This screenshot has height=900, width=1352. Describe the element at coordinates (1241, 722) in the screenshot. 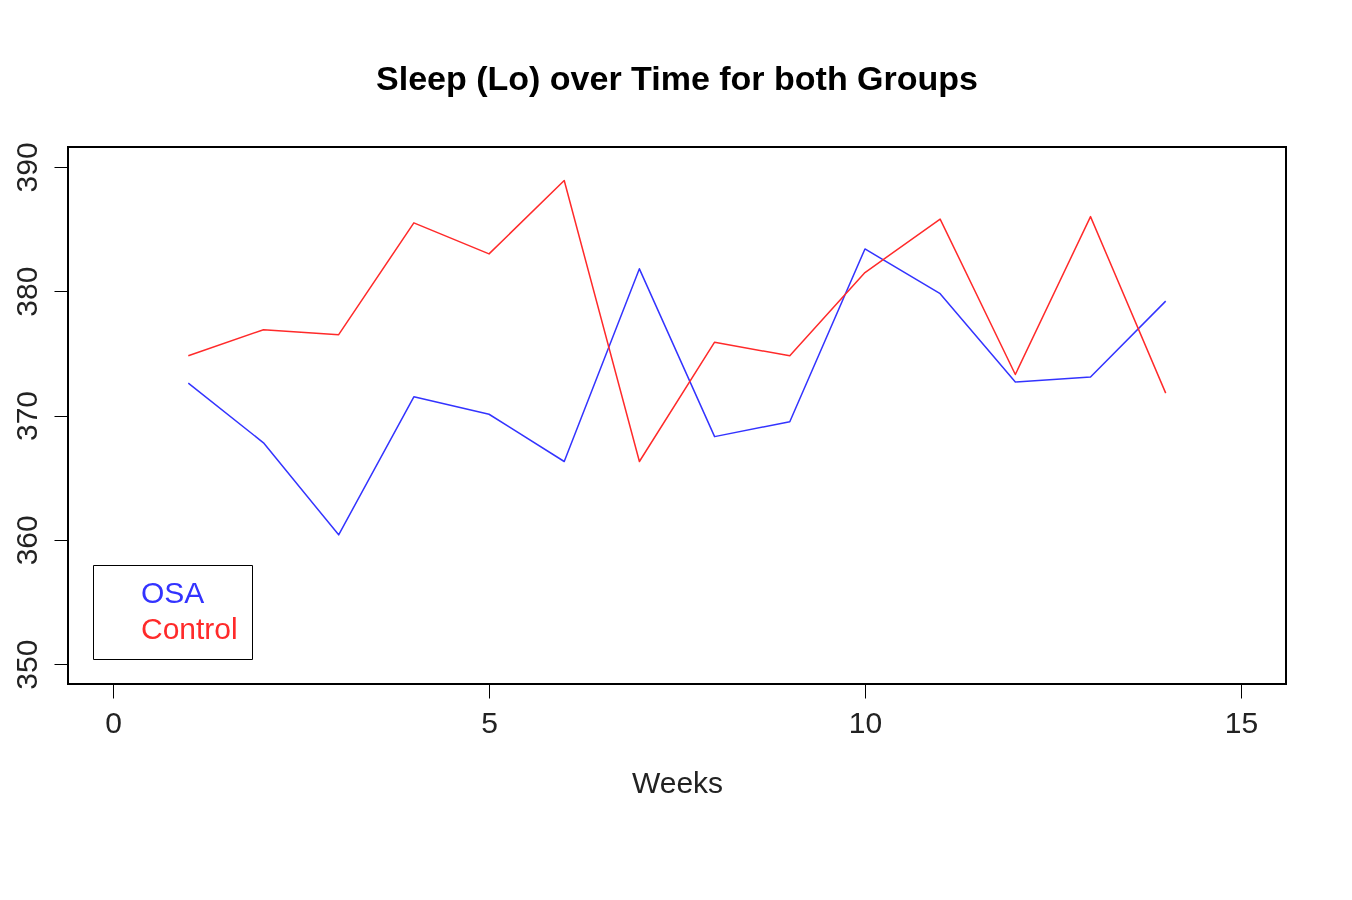

I see `x-tick-label: 15` at that location.